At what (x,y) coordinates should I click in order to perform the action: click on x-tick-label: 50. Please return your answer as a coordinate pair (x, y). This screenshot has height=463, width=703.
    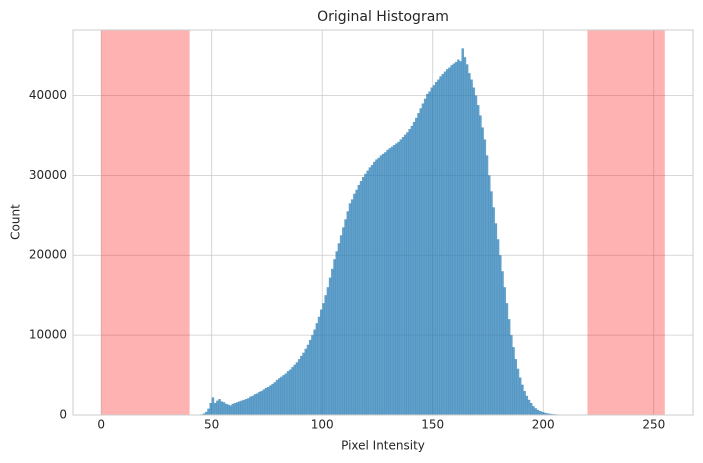
    Looking at the image, I should click on (211, 425).